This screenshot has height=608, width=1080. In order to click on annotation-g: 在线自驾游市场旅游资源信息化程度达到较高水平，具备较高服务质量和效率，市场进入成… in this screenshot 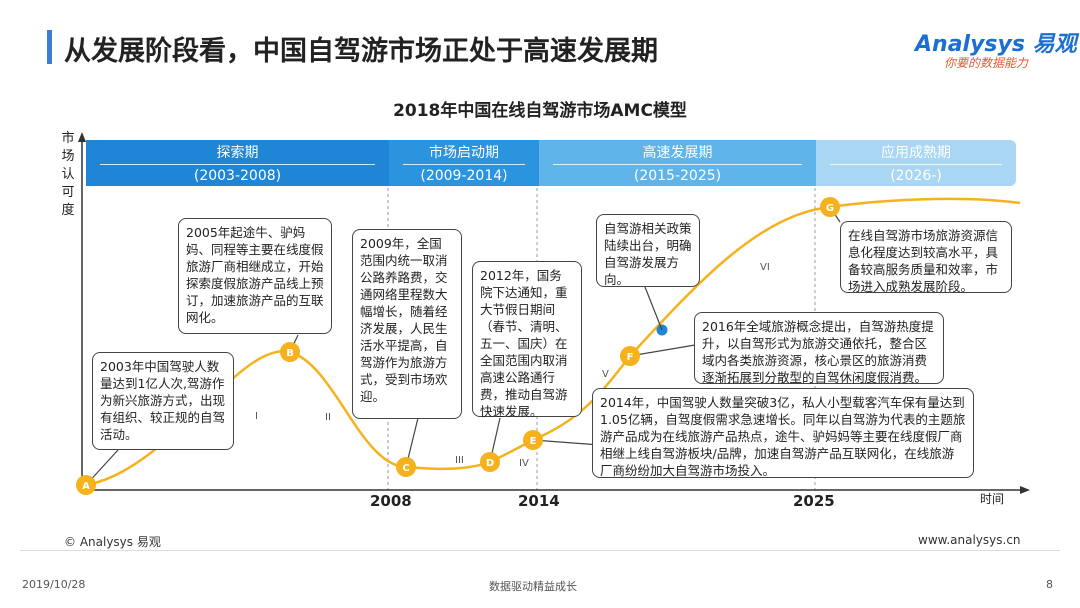, I will do `click(926, 257)`.